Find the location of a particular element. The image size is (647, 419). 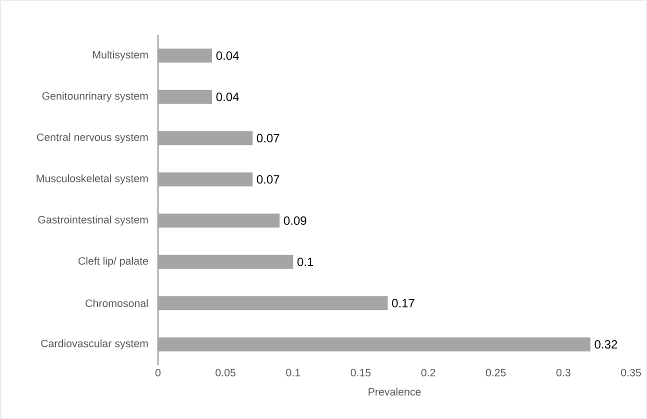

x-tick-label: 0.15 is located at coordinates (360, 372).